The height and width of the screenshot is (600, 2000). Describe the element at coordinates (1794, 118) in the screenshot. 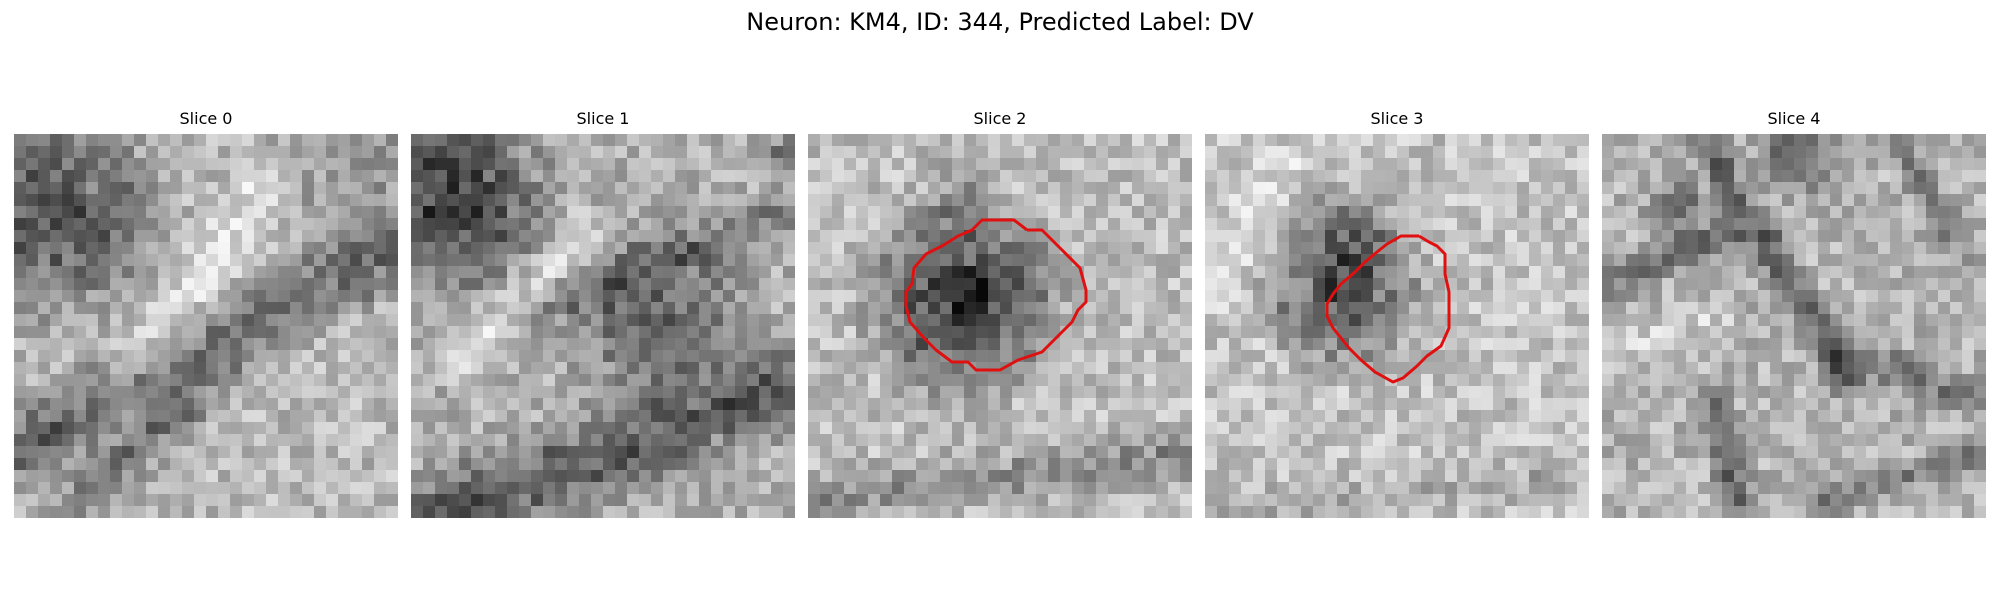

I see `slice-title: Slice 4` at that location.